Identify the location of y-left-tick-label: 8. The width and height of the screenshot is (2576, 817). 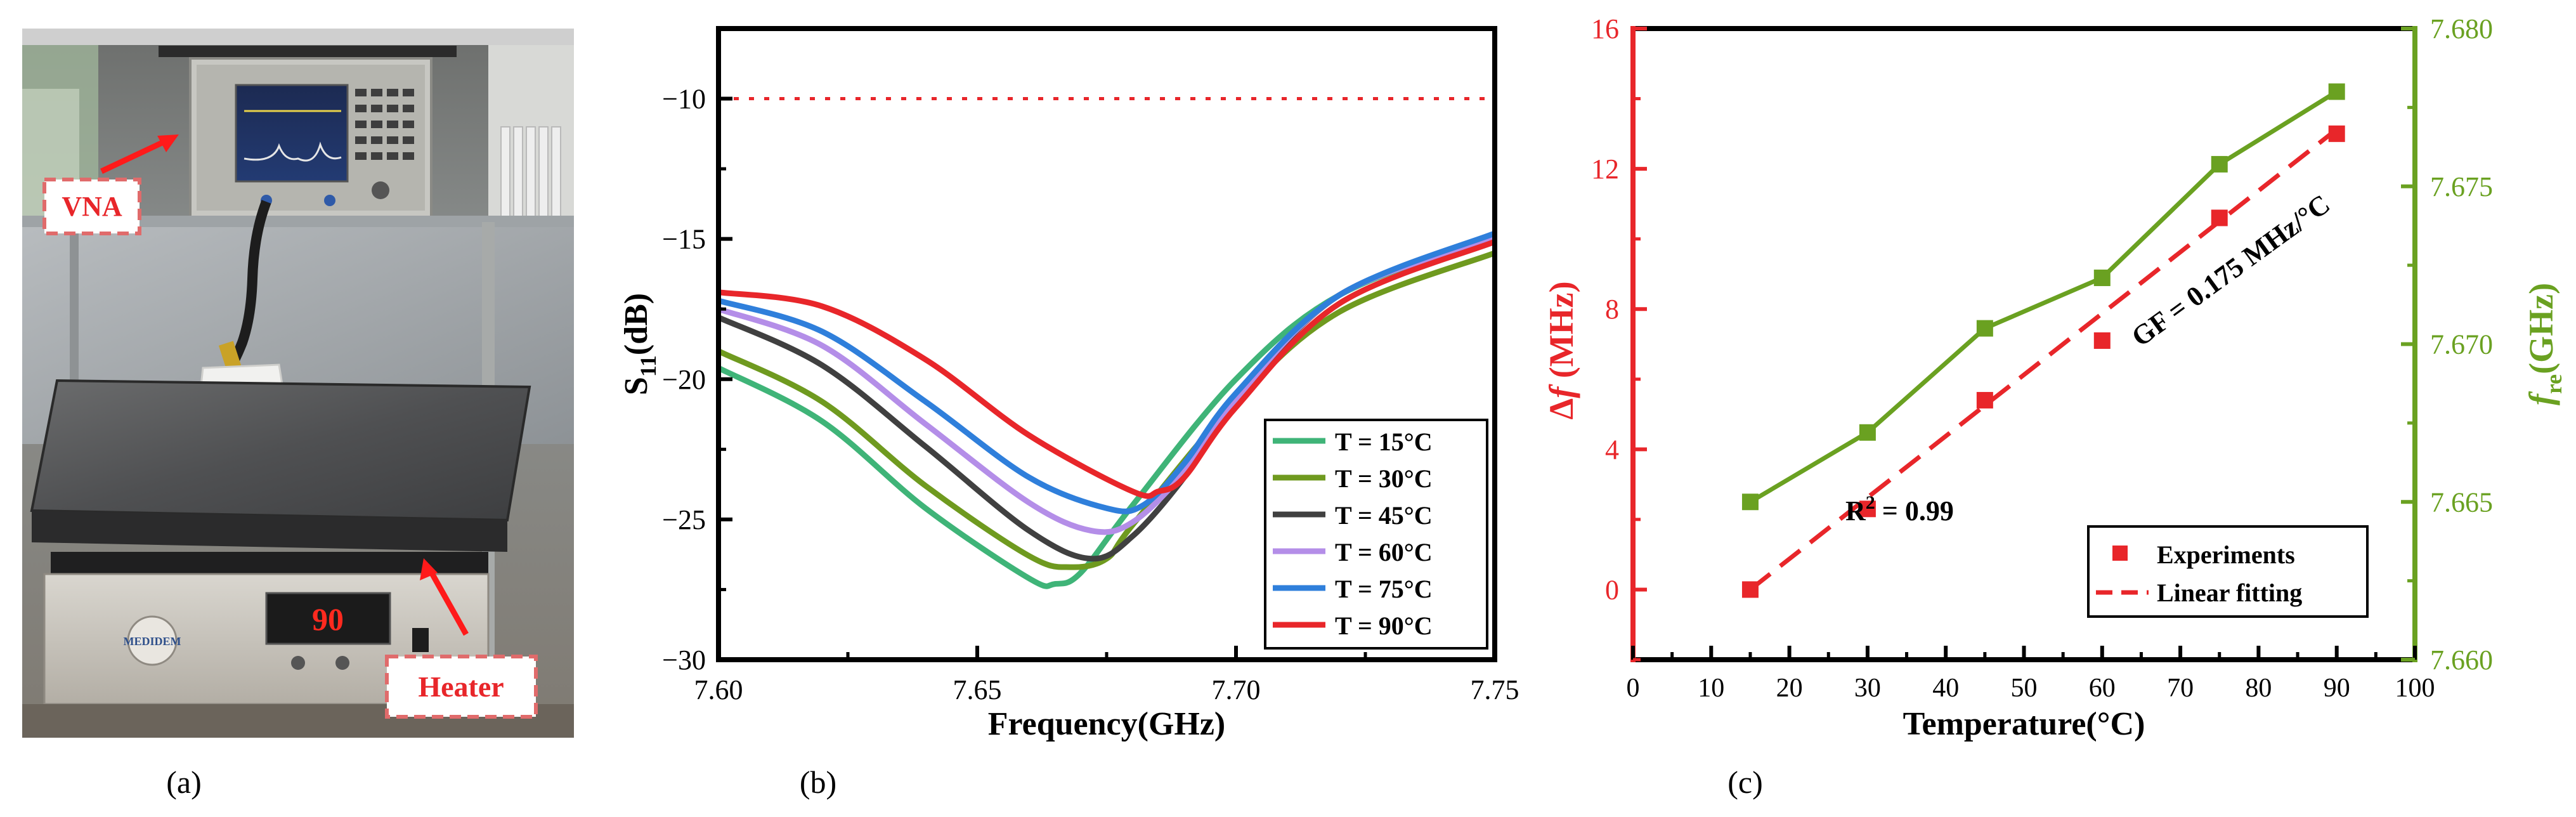
(1612, 309).